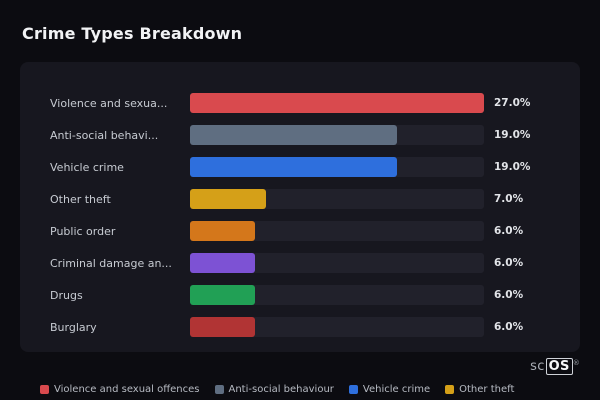 The width and height of the screenshot is (600, 400). I want to click on legend-label: Other theft, so click(487, 389).